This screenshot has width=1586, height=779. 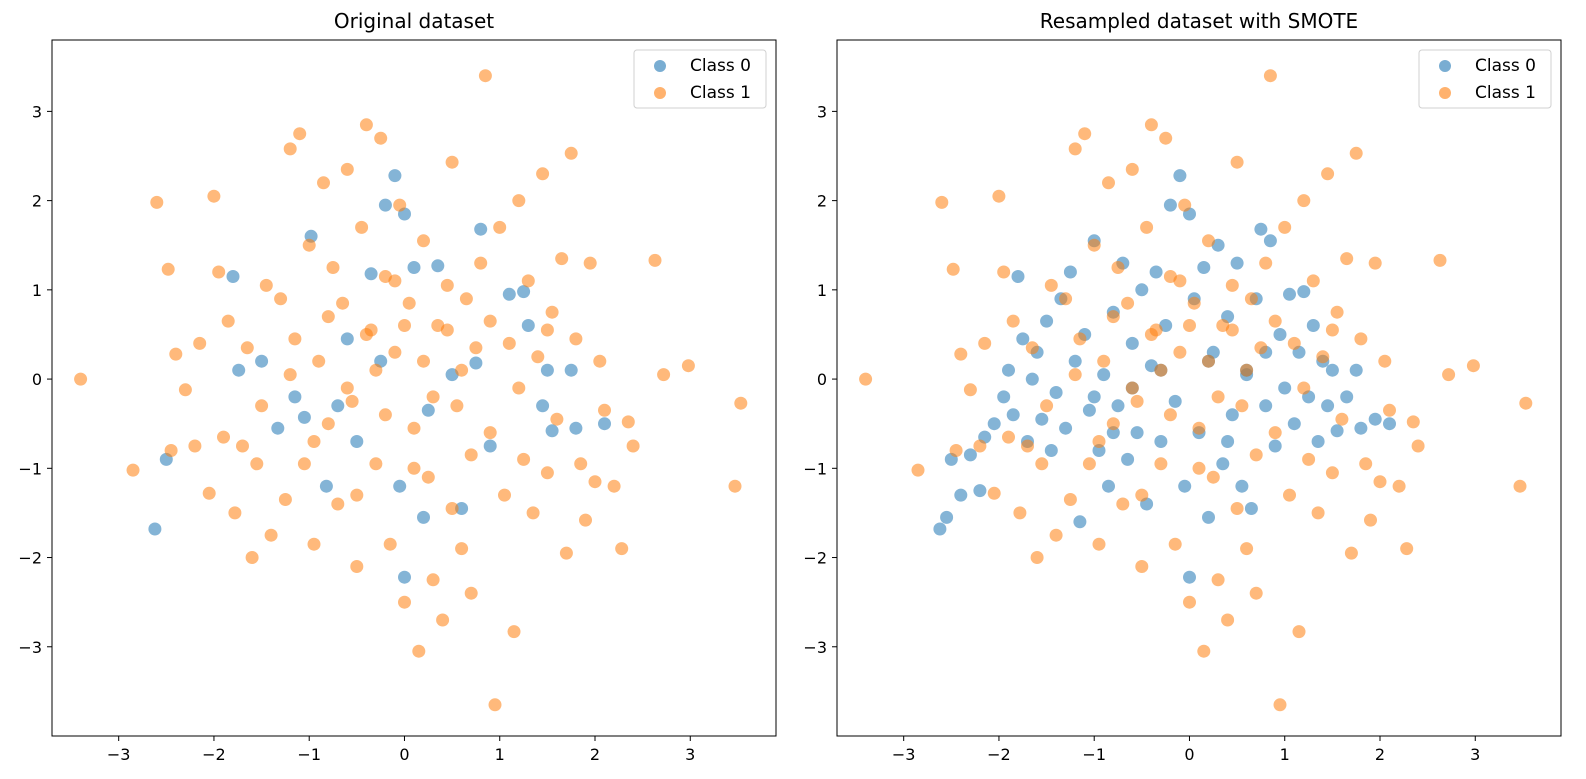 What do you see at coordinates (720, 93) in the screenshot?
I see `legend-label-class-1: Class 1` at bounding box center [720, 93].